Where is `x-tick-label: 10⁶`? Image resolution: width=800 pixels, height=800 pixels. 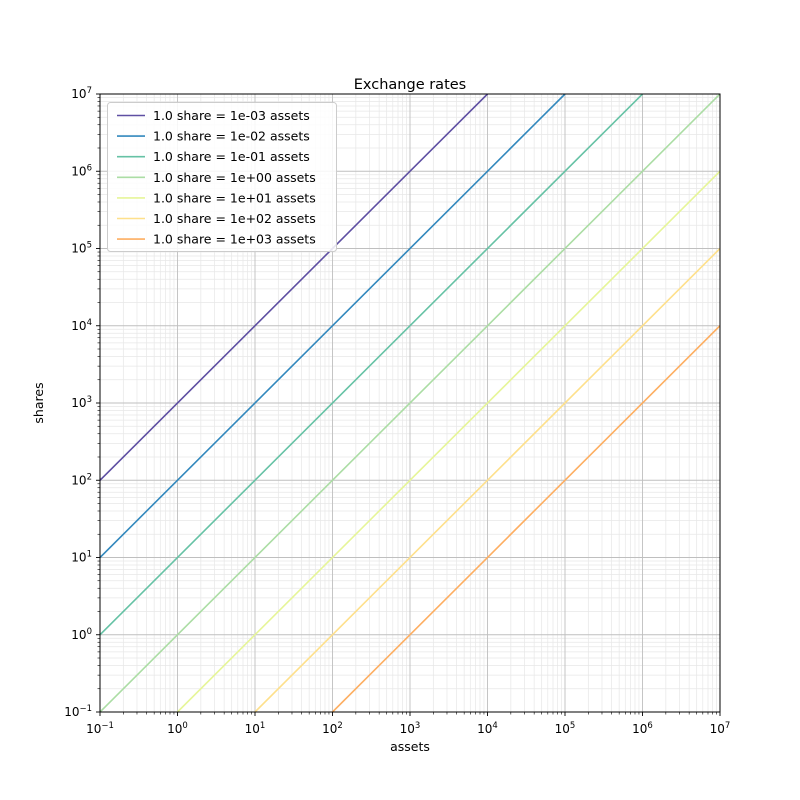
x-tick-label: 10⁶ is located at coordinates (642, 728).